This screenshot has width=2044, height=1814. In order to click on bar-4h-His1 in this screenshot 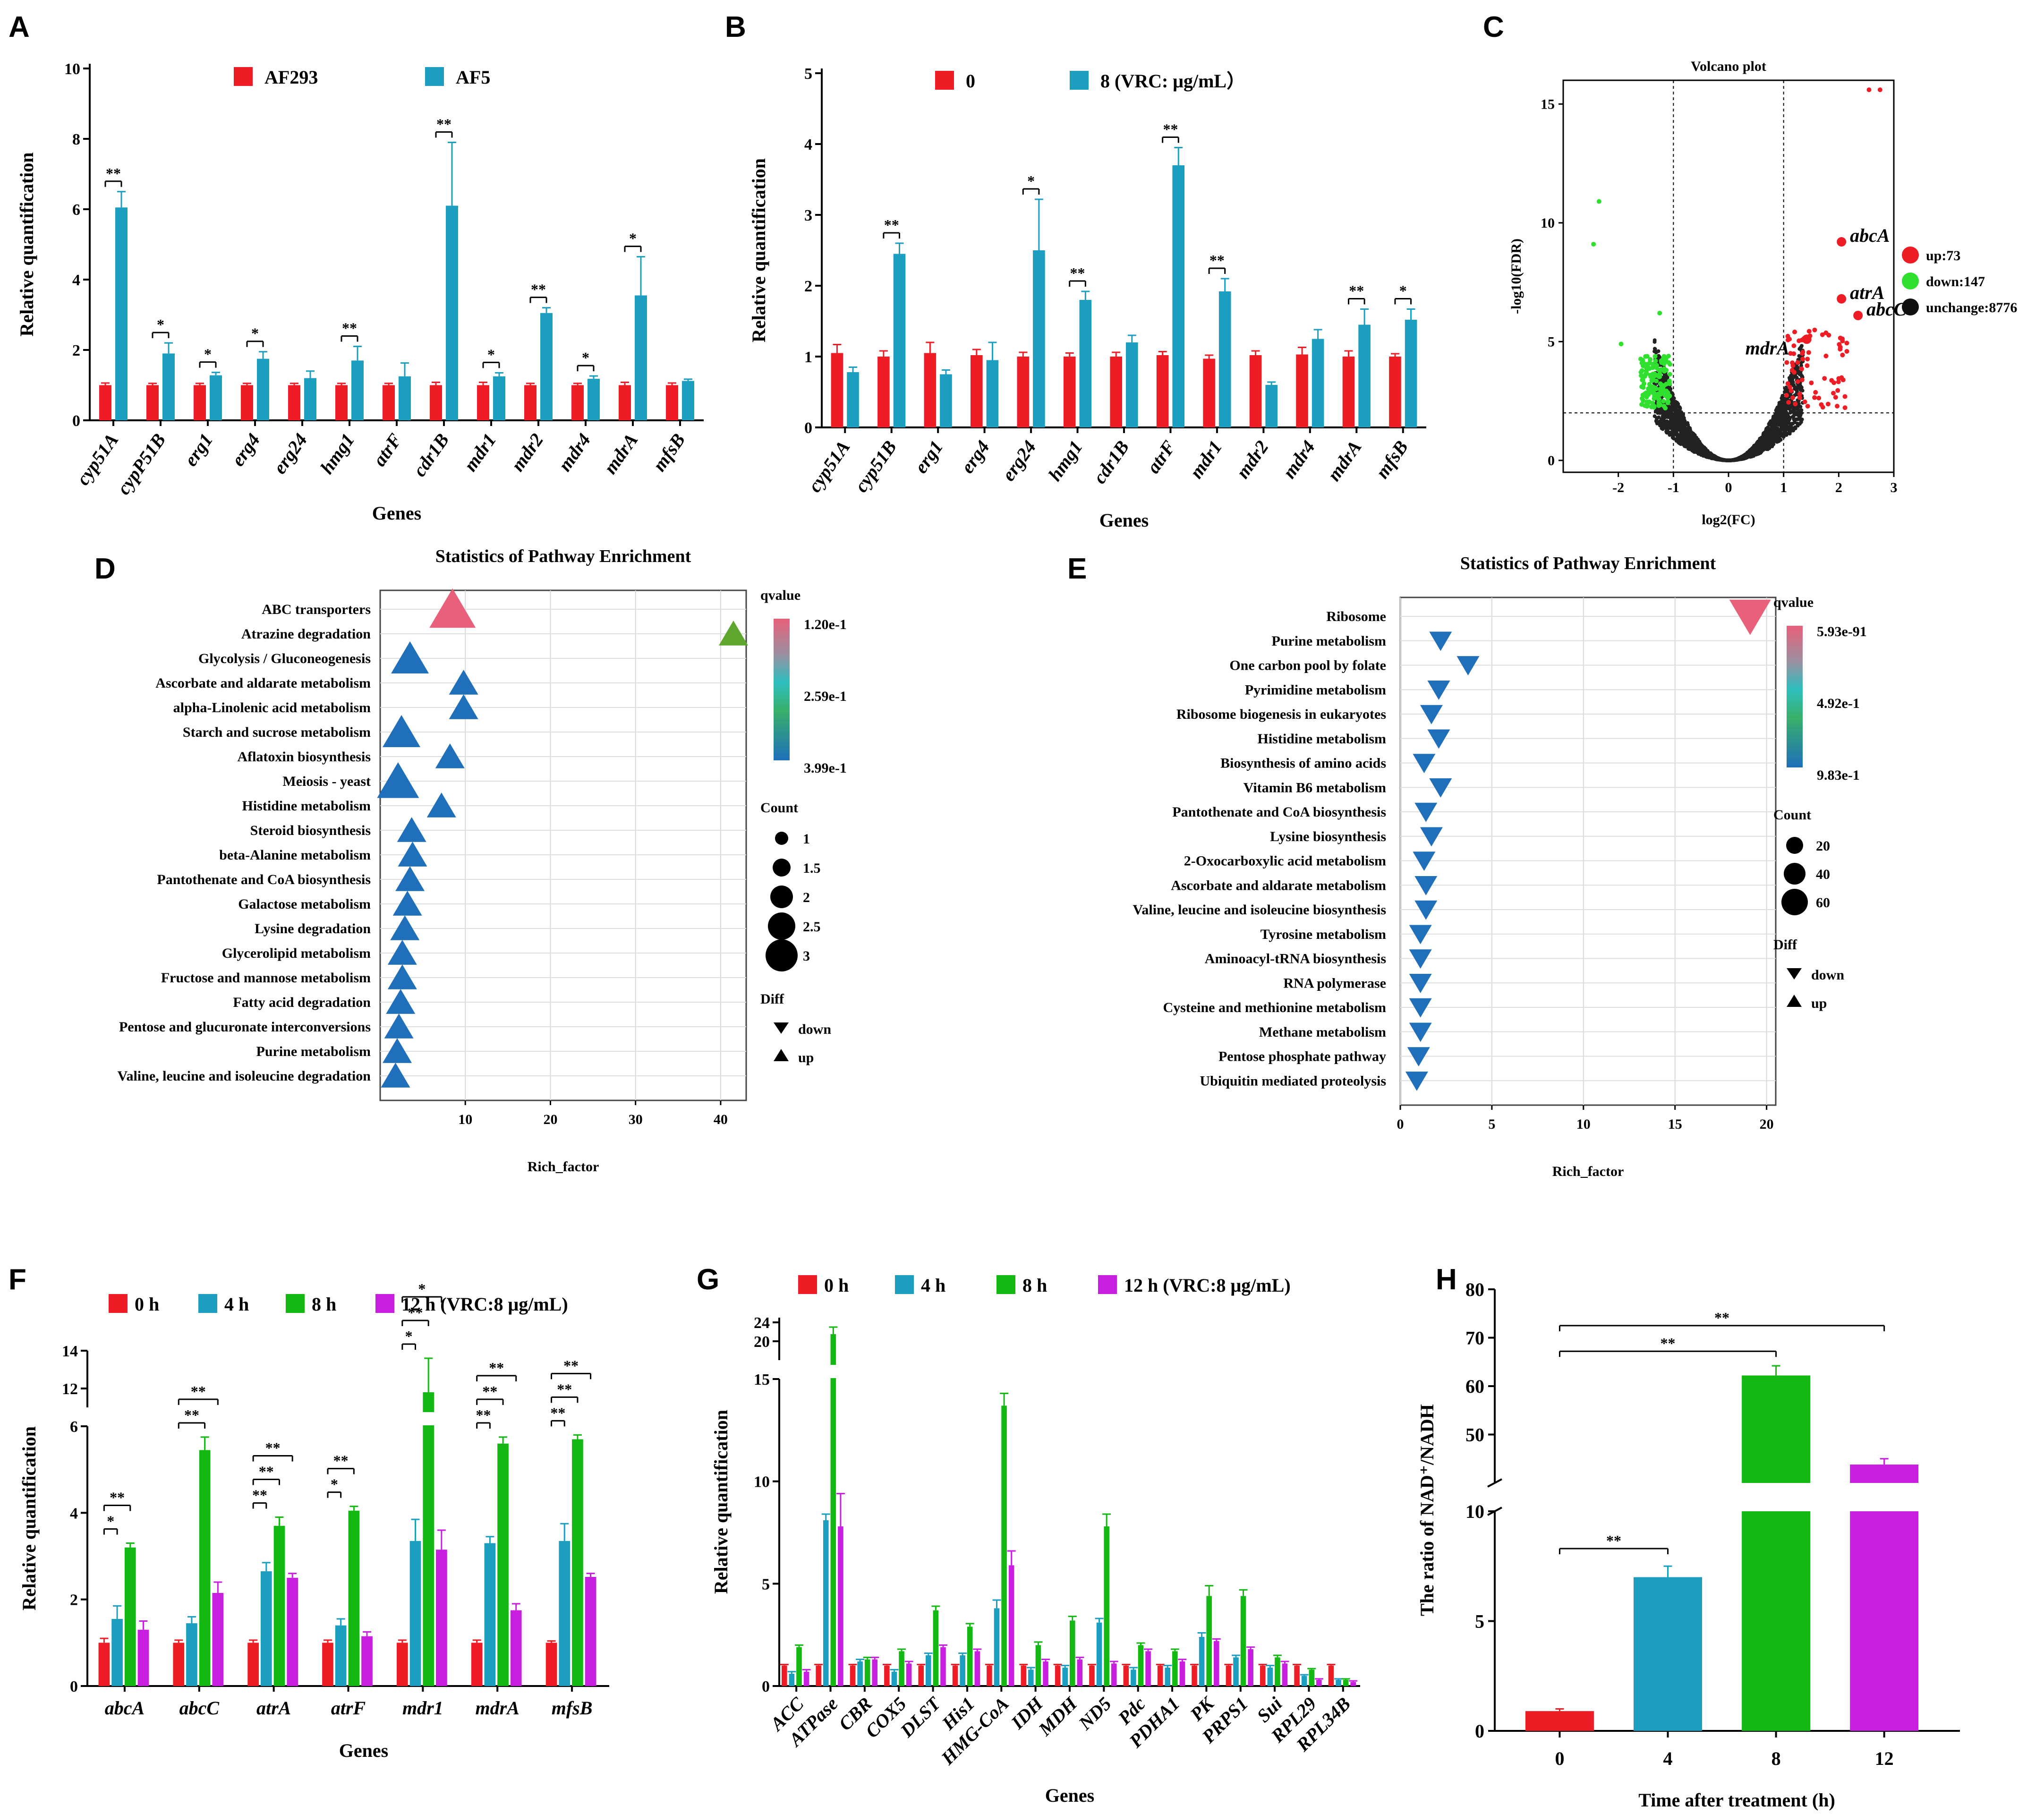, I will do `click(963, 1670)`.